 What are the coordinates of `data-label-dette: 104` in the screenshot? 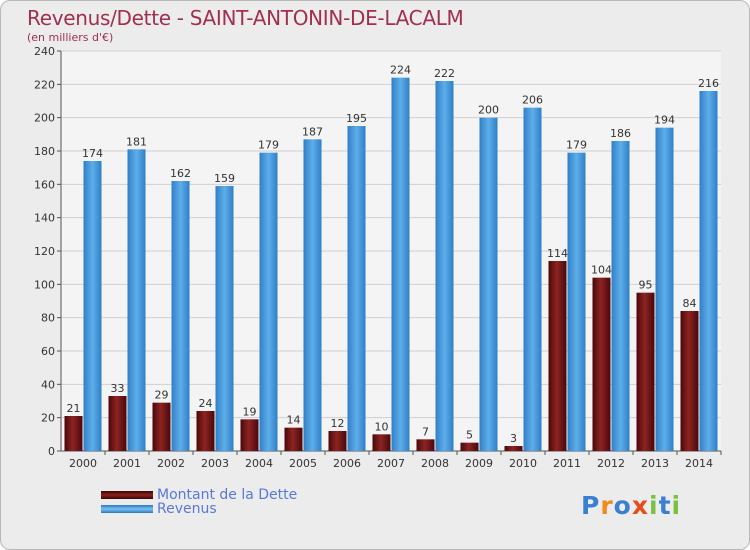 It's located at (601, 270).